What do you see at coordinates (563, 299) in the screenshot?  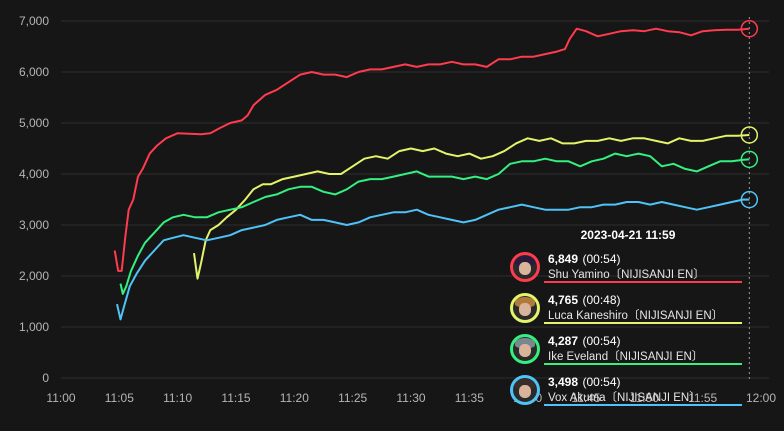 I see `viewer-count: 4,765` at bounding box center [563, 299].